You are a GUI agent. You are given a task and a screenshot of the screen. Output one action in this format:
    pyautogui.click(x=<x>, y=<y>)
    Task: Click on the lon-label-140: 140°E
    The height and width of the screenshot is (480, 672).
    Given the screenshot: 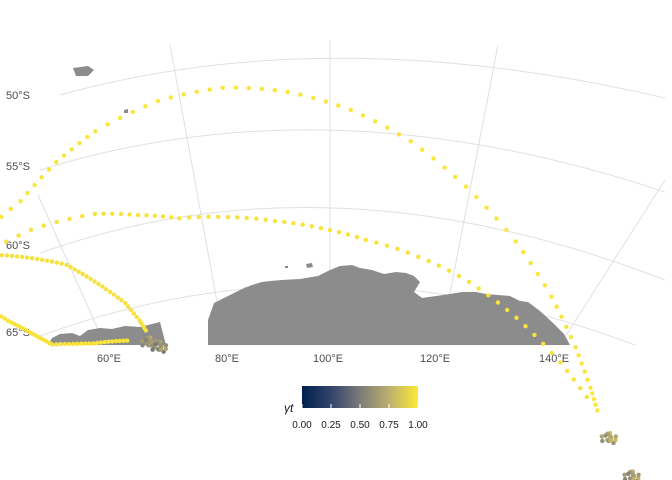 What is the action you would take?
    pyautogui.click(x=554, y=359)
    